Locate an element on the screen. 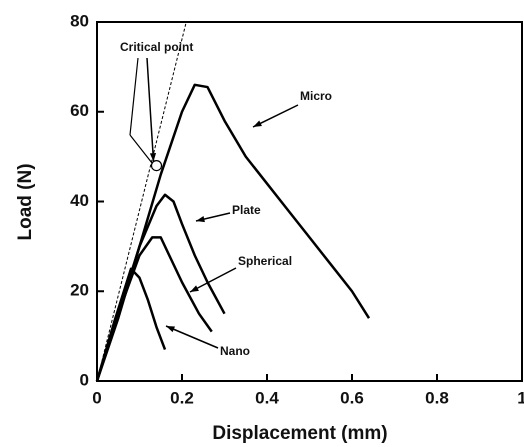 Image resolution: width=524 pixels, height=447 pixels. annotation: Micro is located at coordinates (316, 96).